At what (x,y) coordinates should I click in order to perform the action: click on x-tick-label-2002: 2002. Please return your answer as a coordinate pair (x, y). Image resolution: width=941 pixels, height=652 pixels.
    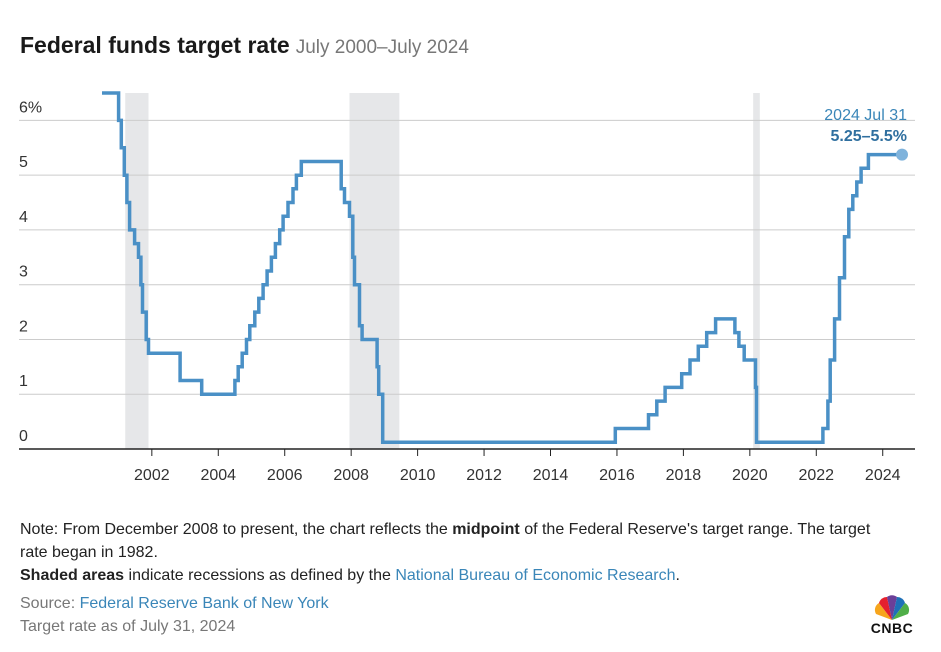
    Looking at the image, I should click on (152, 475).